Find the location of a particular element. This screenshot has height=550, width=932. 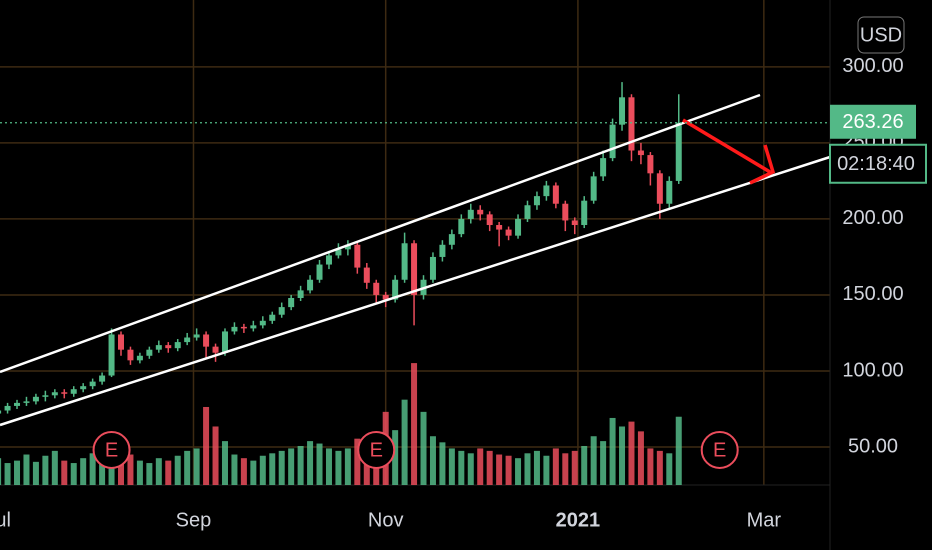

y-tick-label: 50.00 is located at coordinates (873, 446).